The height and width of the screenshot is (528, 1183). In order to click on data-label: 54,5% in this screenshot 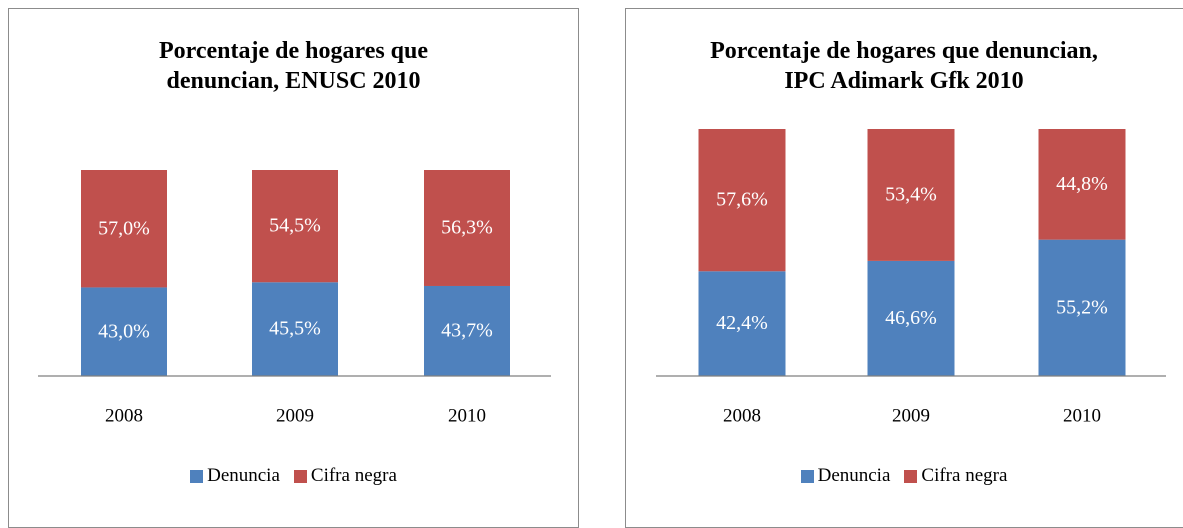, I will do `click(295, 226)`.